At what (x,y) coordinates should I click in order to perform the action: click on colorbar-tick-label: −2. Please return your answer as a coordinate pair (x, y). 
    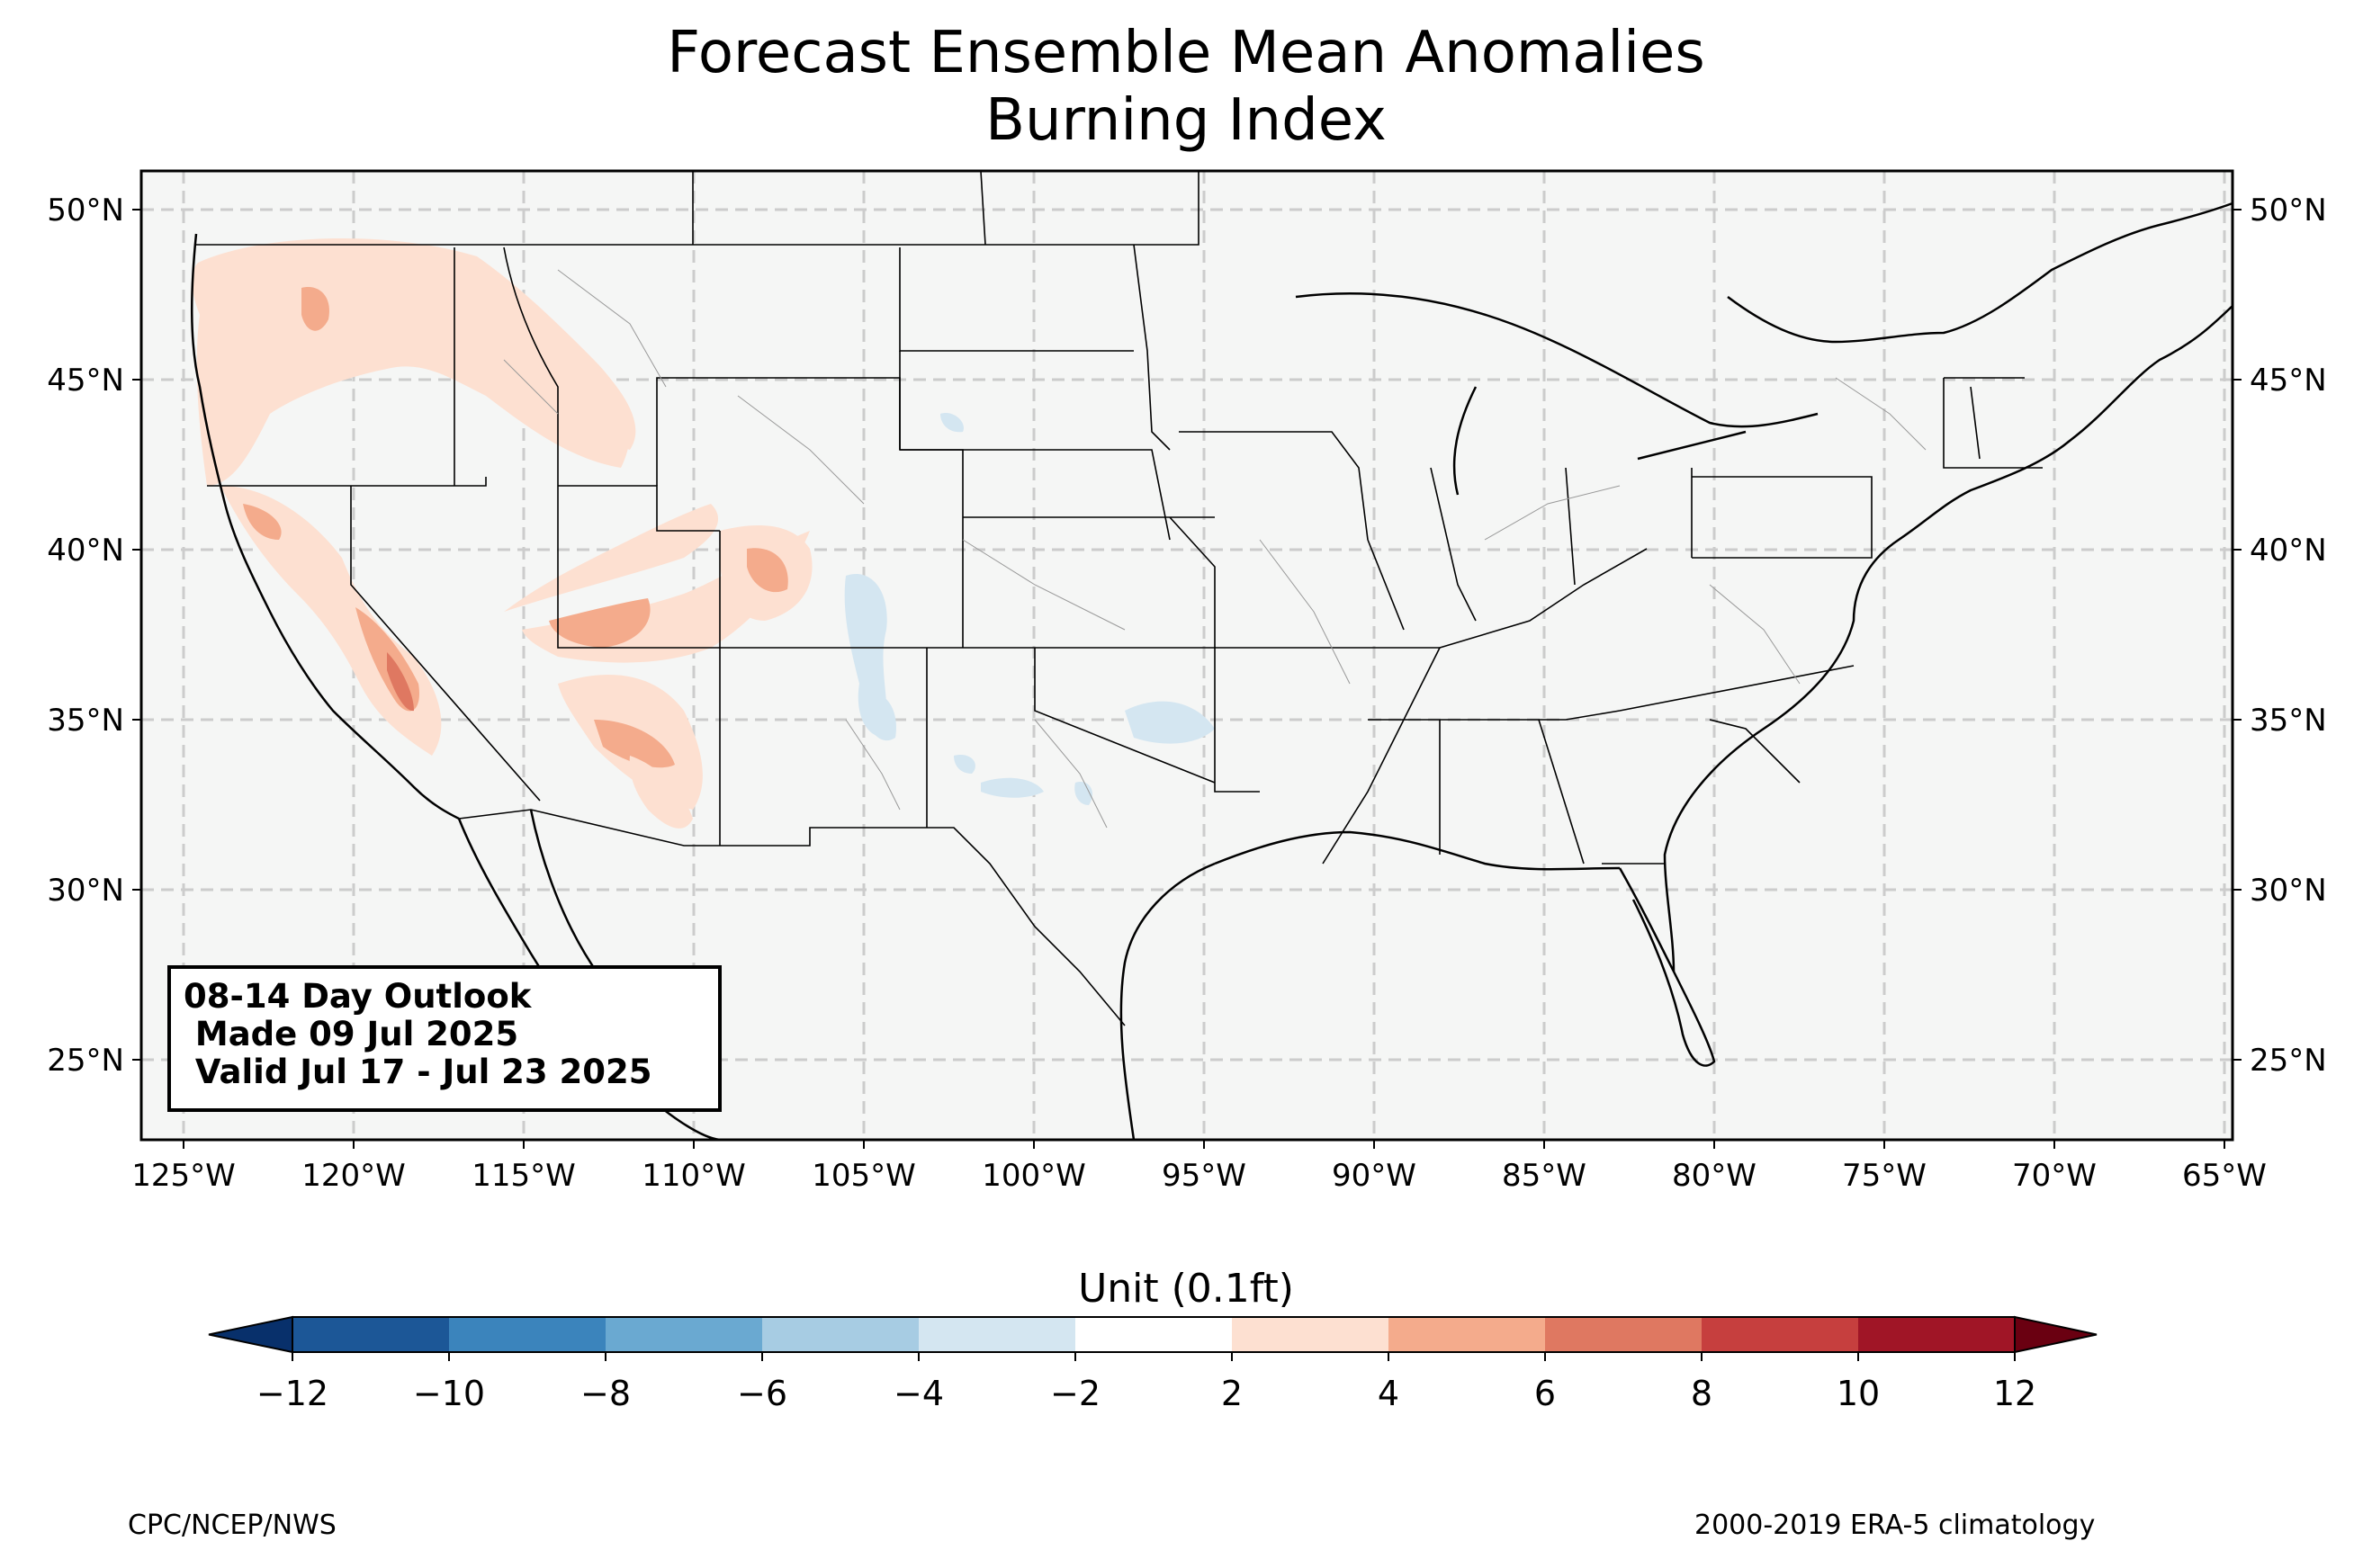
    Looking at the image, I should click on (1075, 1393).